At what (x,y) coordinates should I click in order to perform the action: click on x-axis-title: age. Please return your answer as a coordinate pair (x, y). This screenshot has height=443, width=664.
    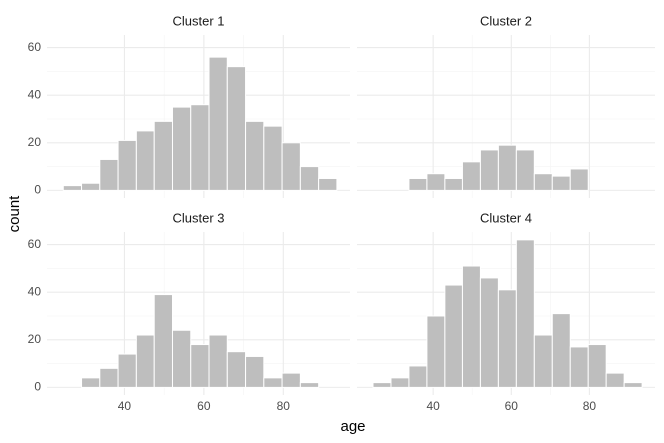
    Looking at the image, I should click on (352, 426).